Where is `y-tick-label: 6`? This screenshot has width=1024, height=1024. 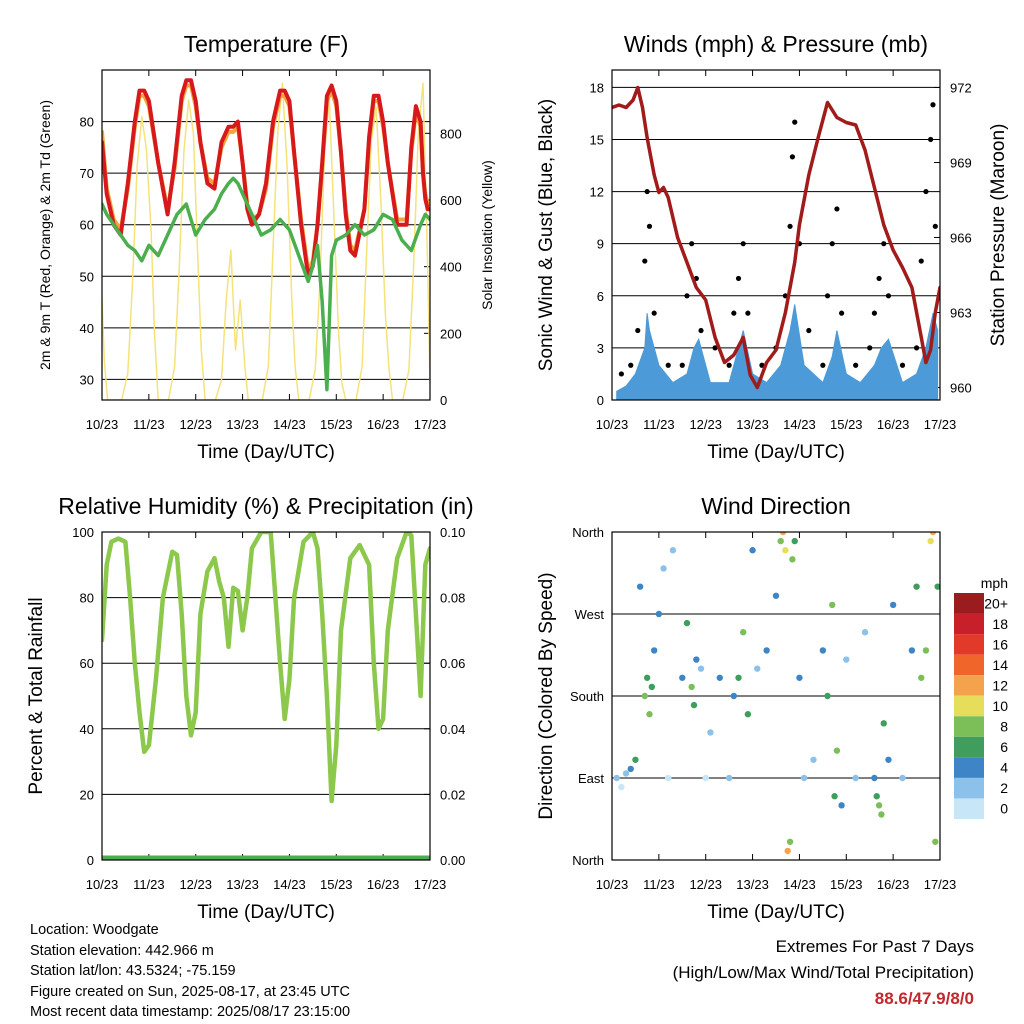
y-tick-label: 6 is located at coordinates (600, 296).